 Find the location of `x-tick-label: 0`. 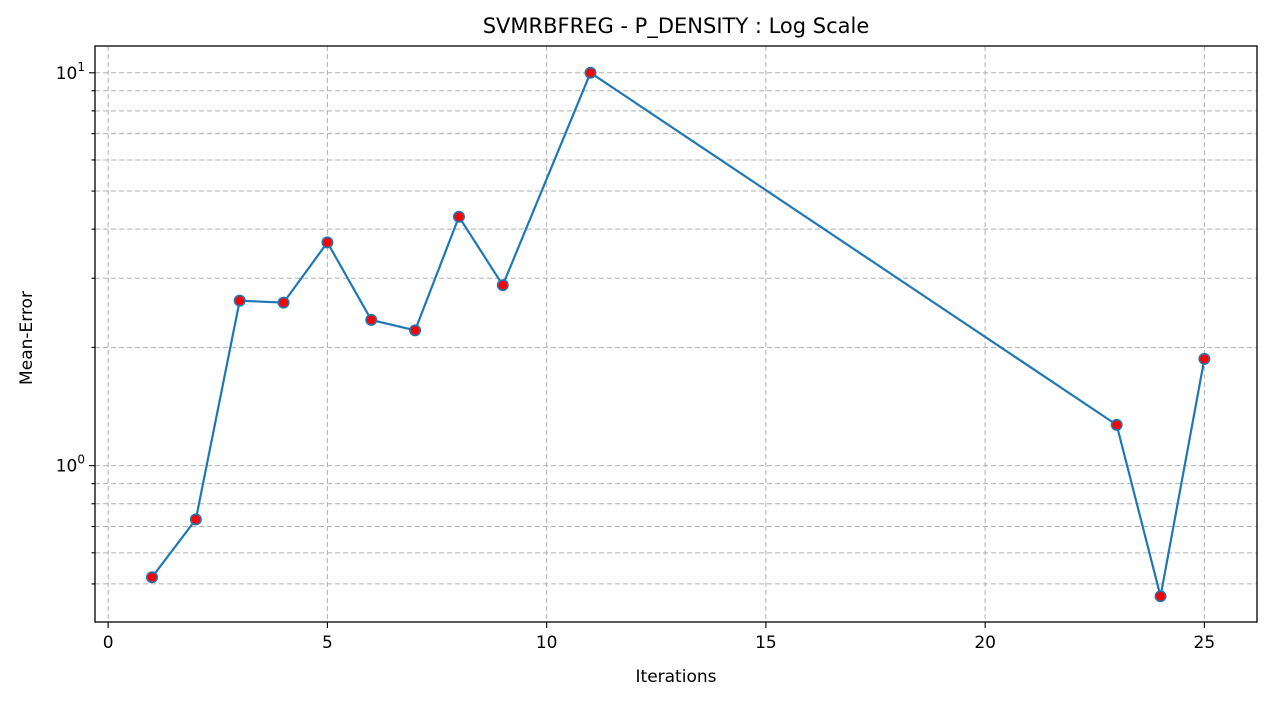

x-tick-label: 0 is located at coordinates (108, 643).